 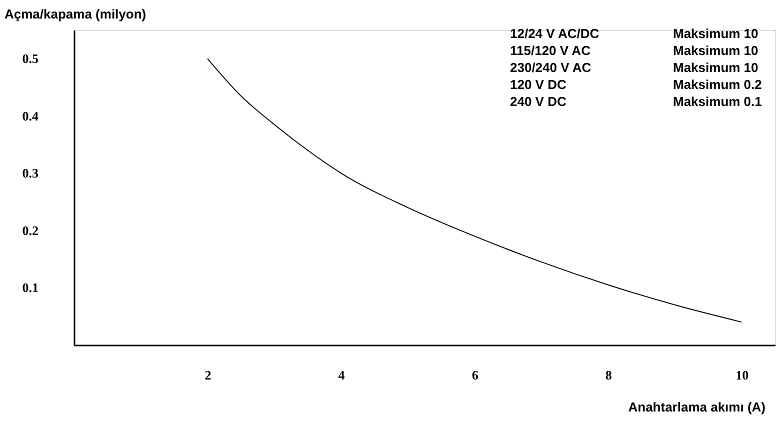 I want to click on annotation: 230/240 V AC, so click(x=551, y=67).